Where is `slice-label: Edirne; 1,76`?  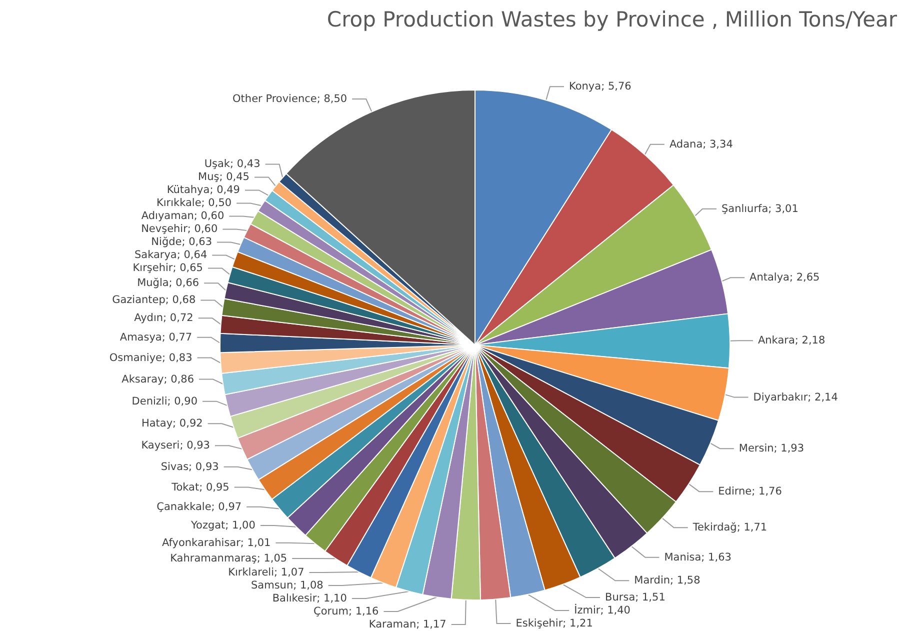 slice-label: Edirne; 1,76 is located at coordinates (750, 492).